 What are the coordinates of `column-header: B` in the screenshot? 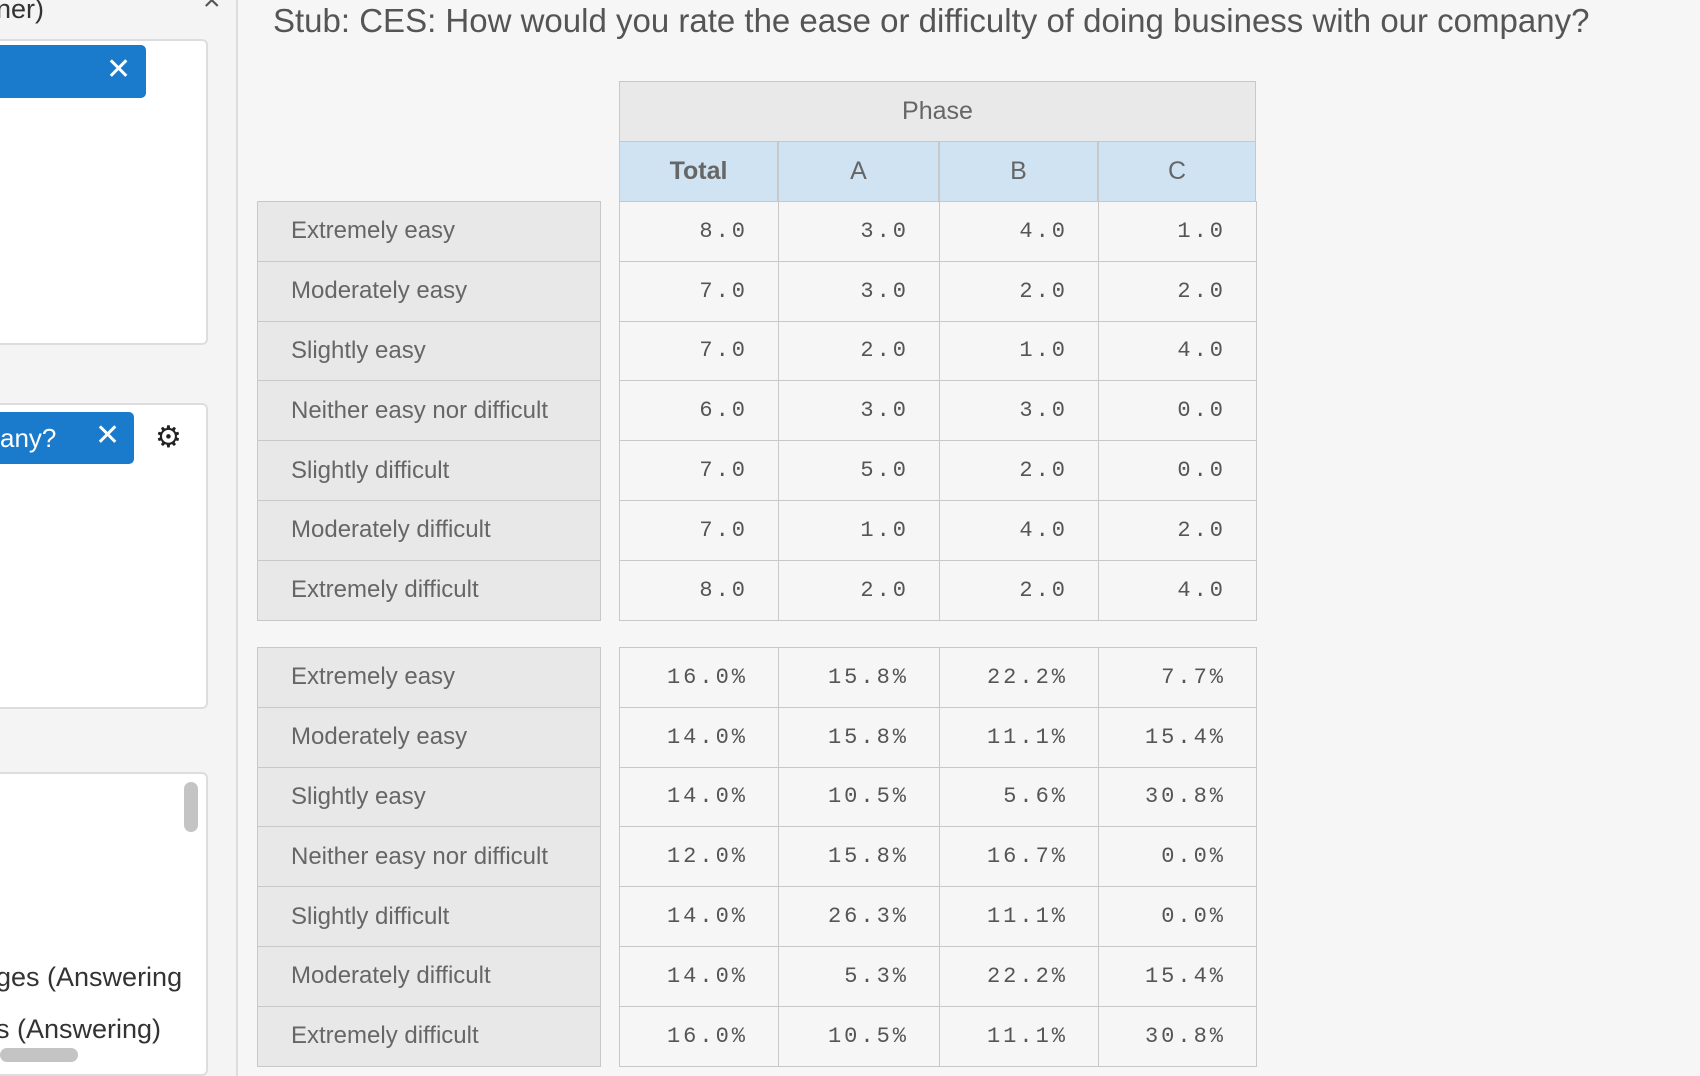 It's located at (1018, 171).